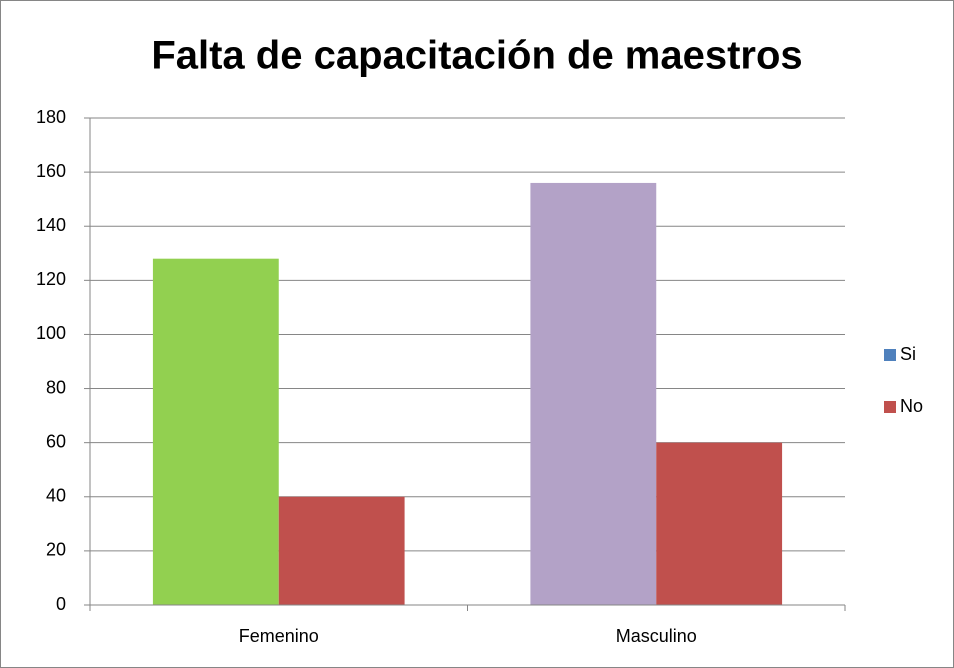 This screenshot has height=668, width=954. What do you see at coordinates (476, 56) in the screenshot?
I see `chart-title: Falta de capacitación de maestros` at bounding box center [476, 56].